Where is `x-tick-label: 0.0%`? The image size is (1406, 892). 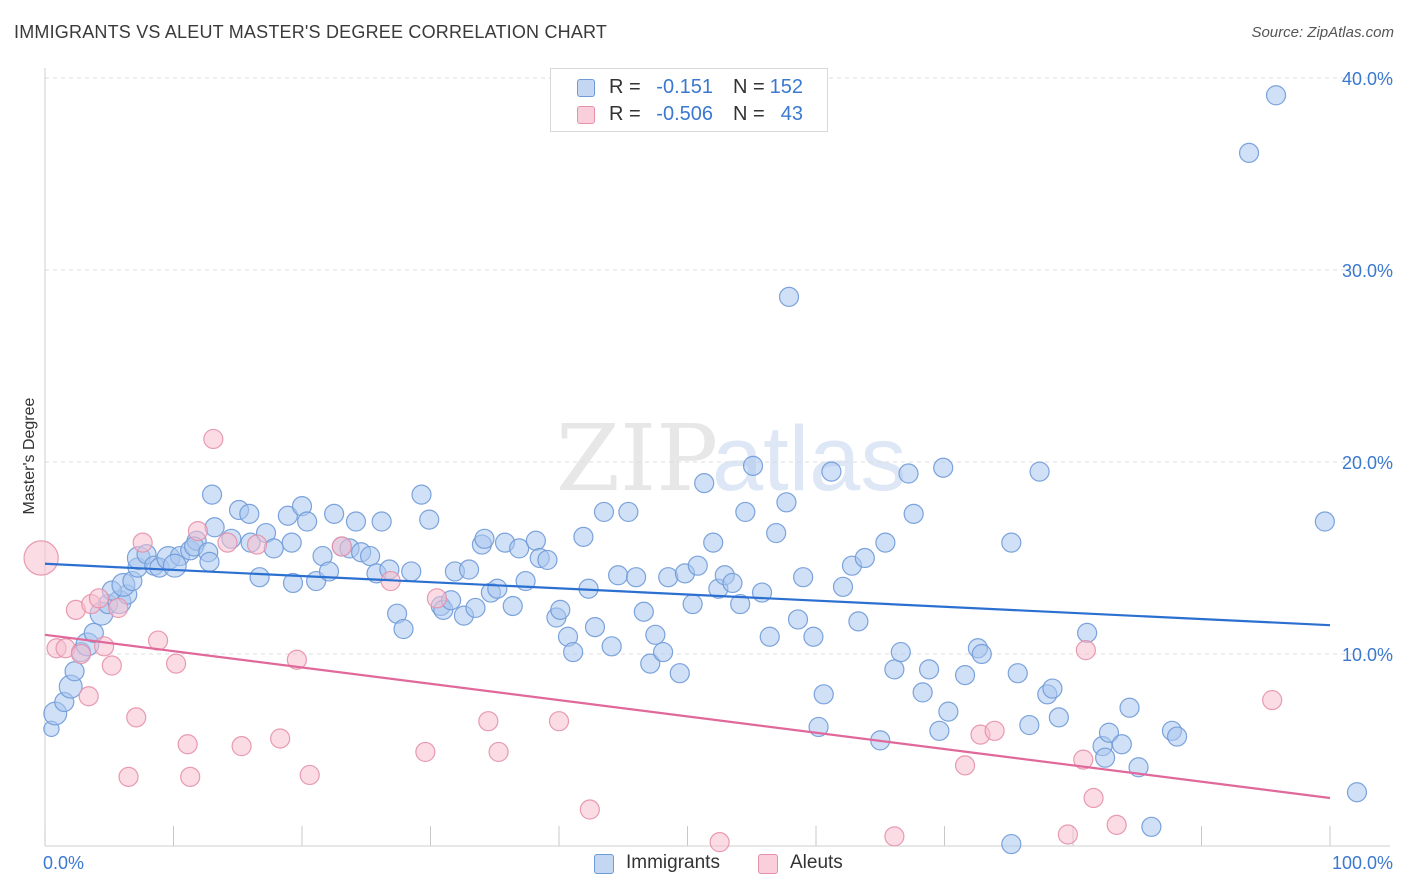
x-tick-label: 0.0% is located at coordinates (63, 863).